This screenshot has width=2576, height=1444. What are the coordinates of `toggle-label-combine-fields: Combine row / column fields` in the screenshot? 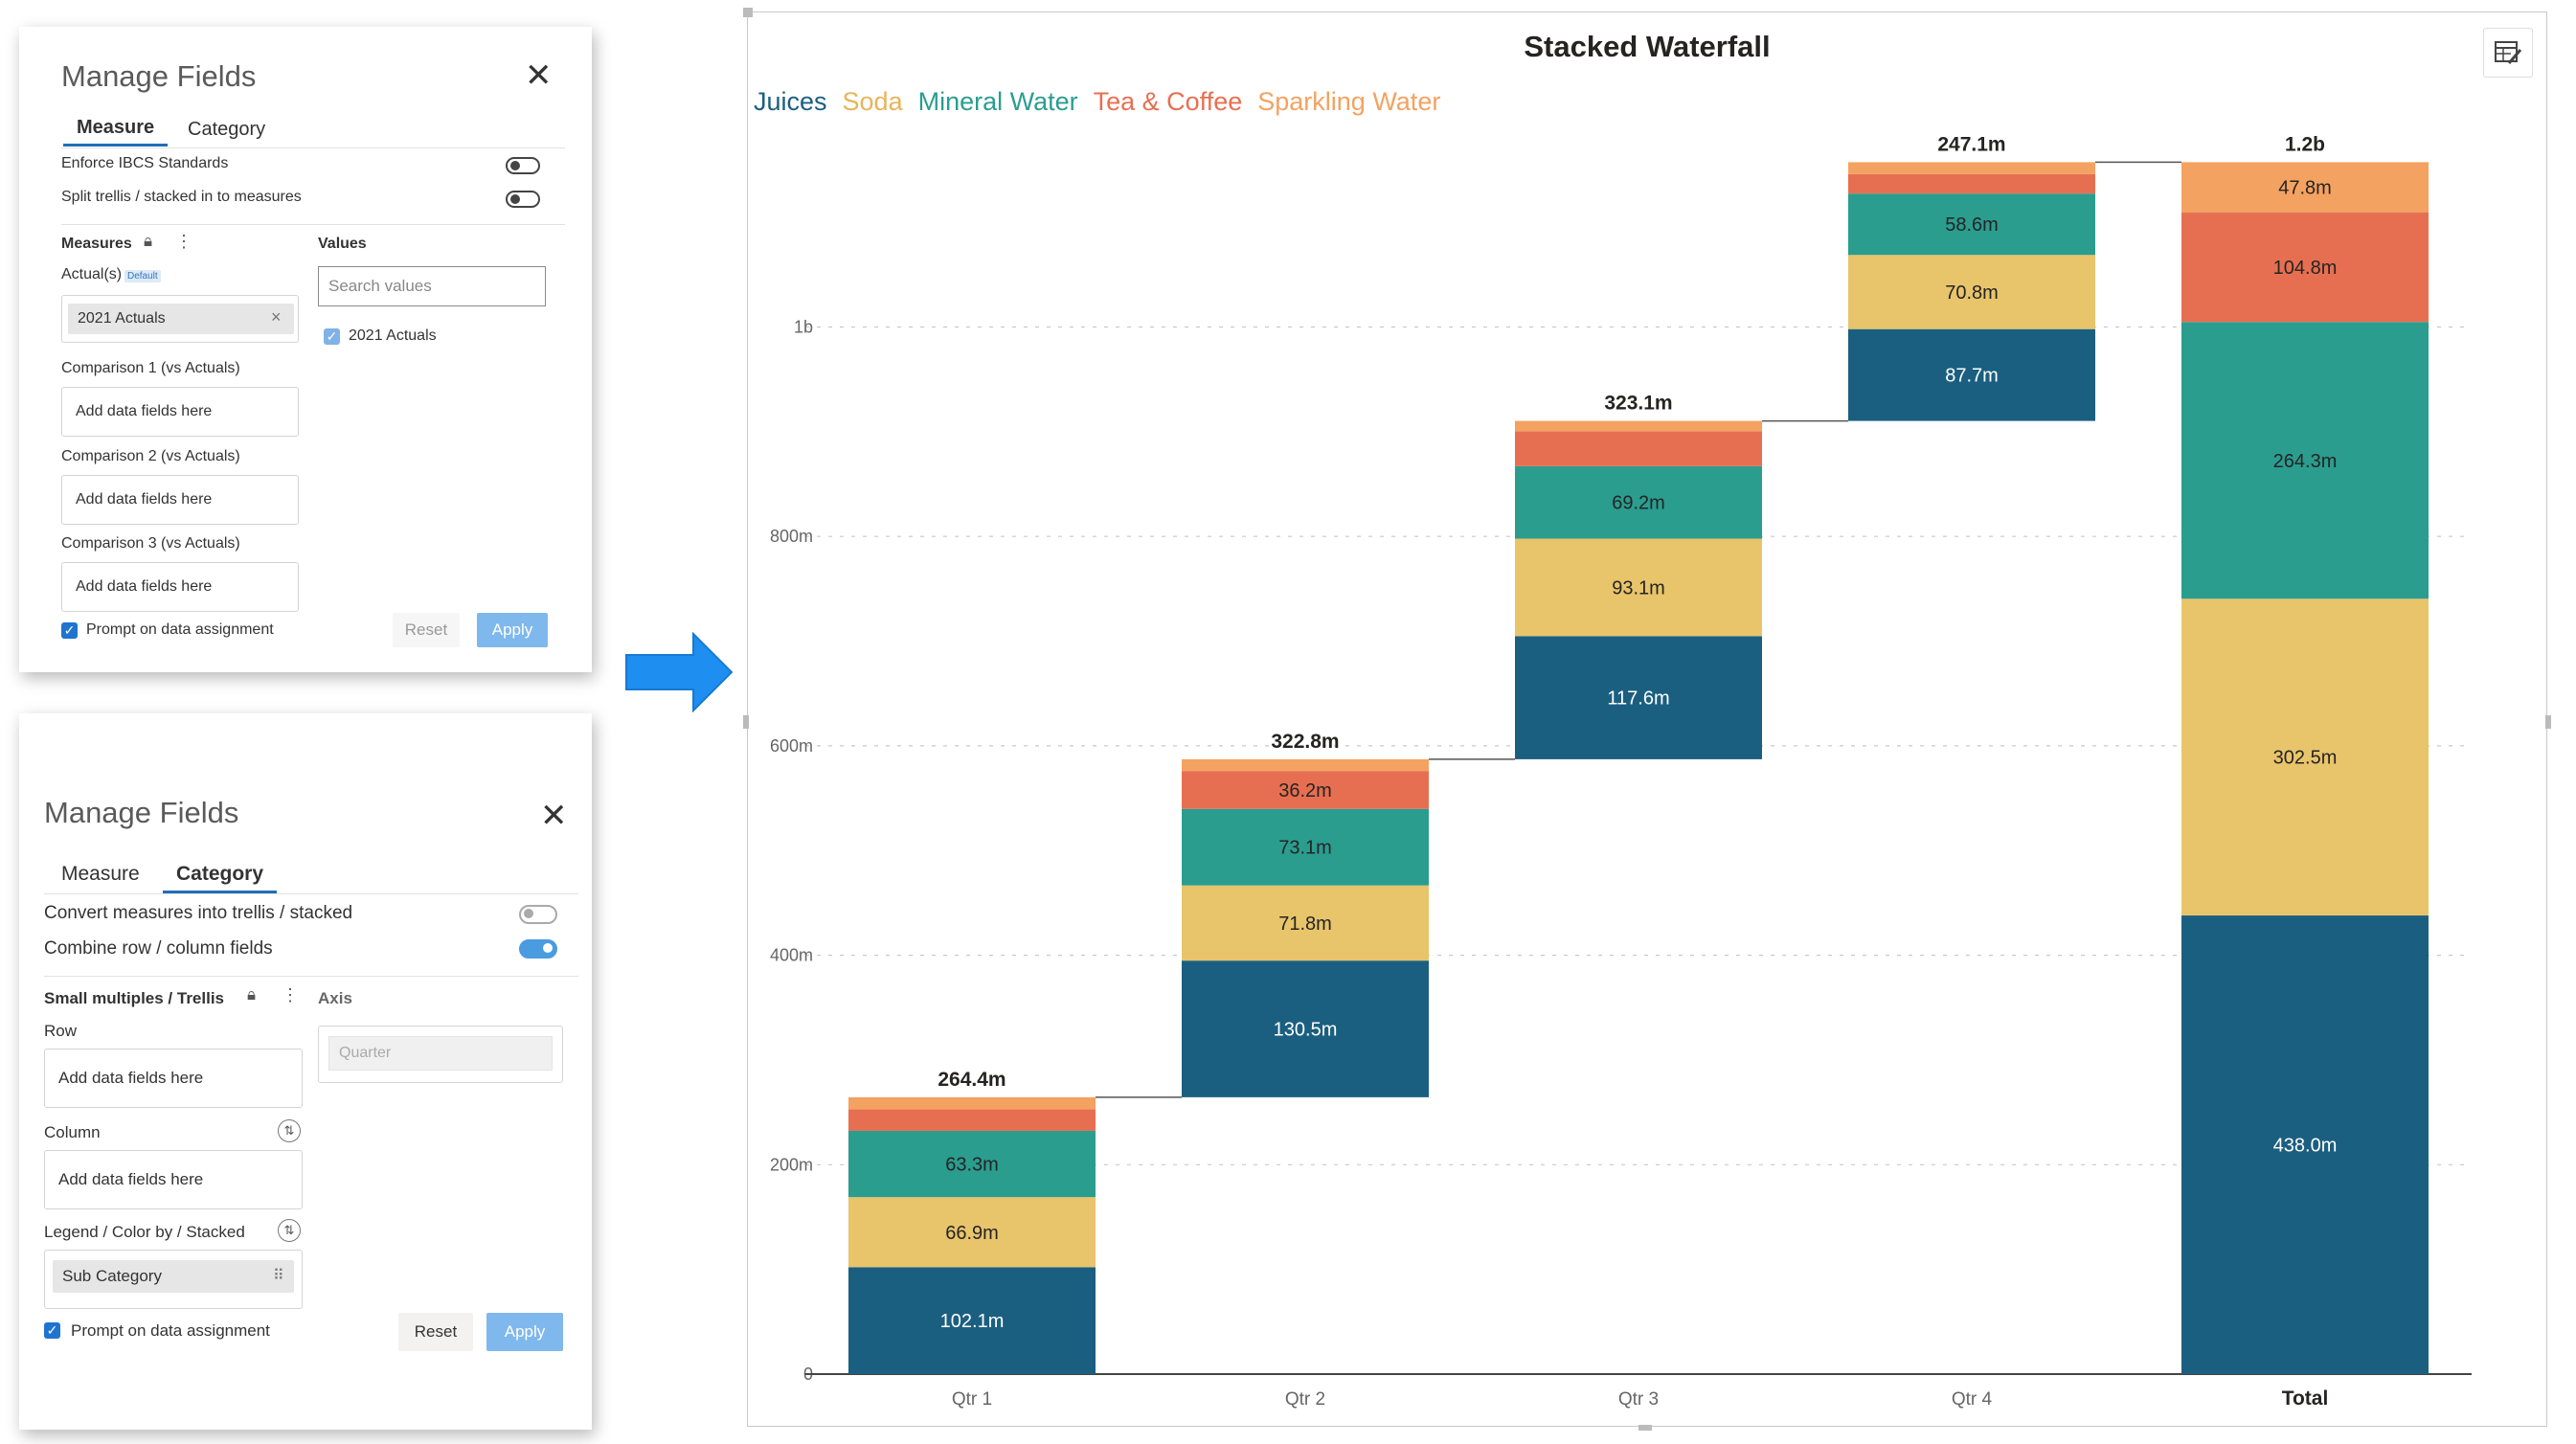 It's located at (158, 948).